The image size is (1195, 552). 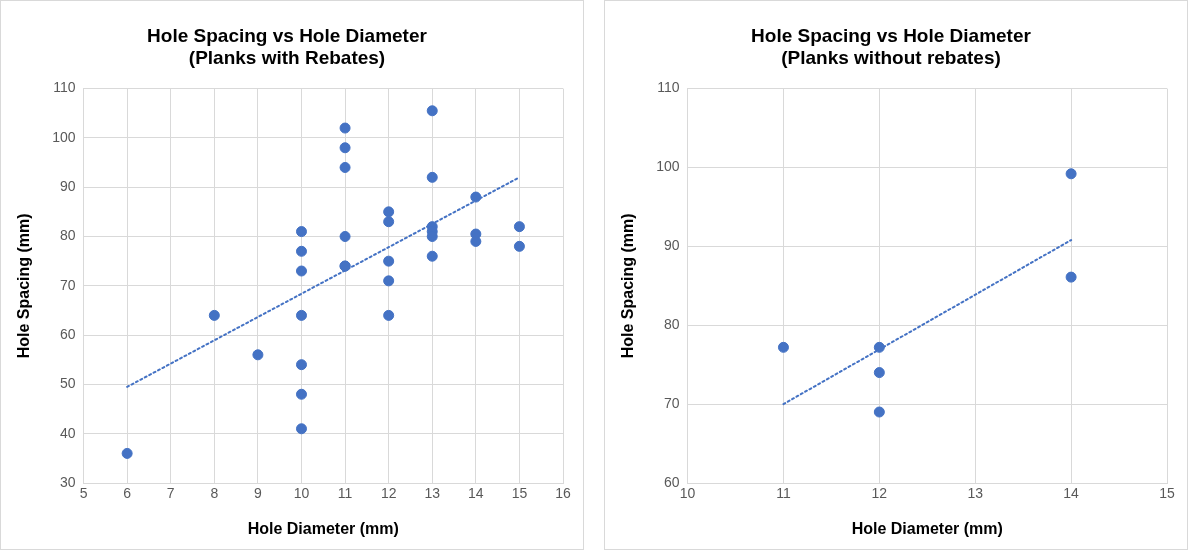 What do you see at coordinates (83, 493) in the screenshot?
I see `x-tick-label: 5` at bounding box center [83, 493].